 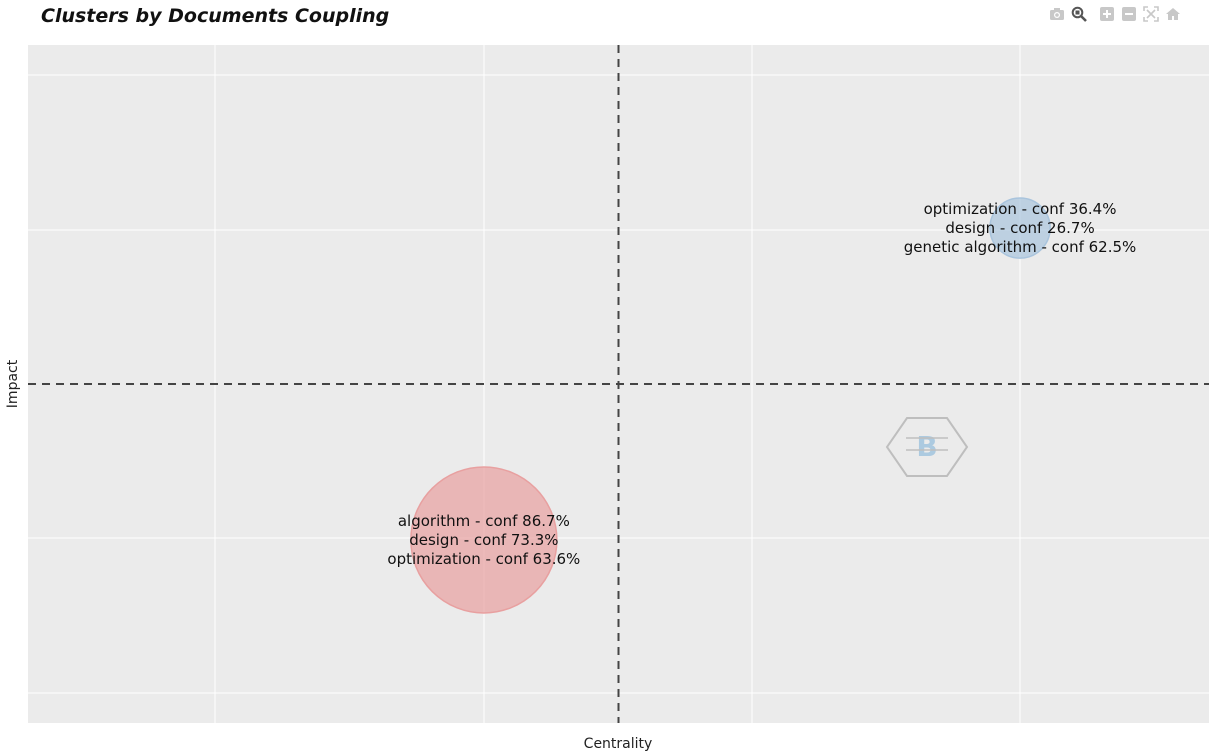 I want to click on cluster-label: algorithm - conf 86.7%, so click(x=484, y=521).